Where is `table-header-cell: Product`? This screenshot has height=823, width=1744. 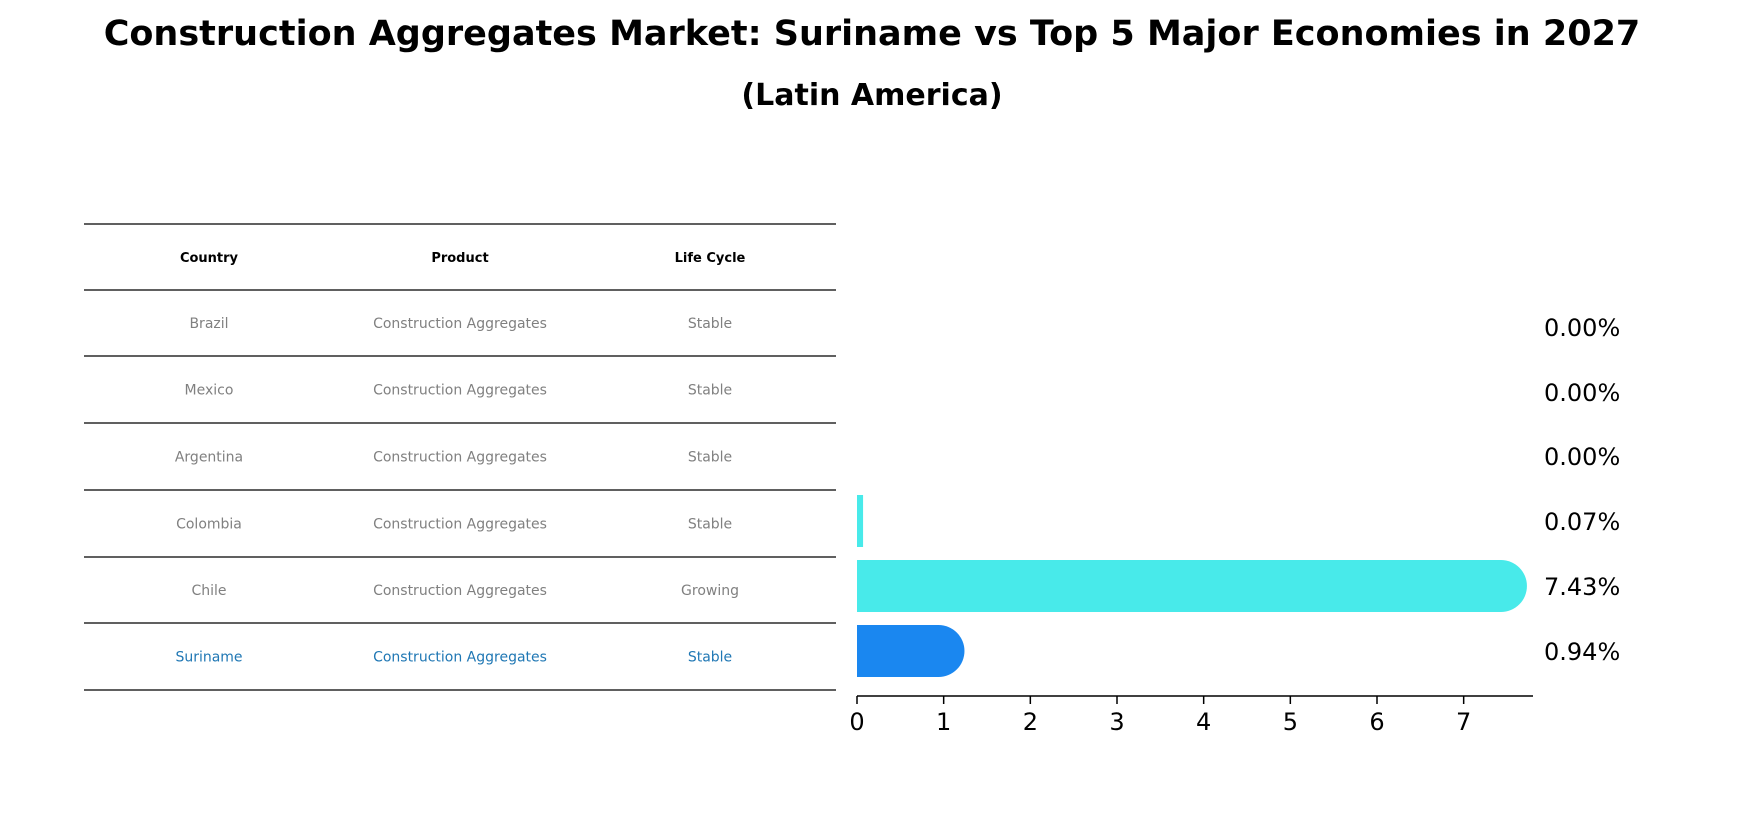
table-header-cell: Product is located at coordinates (459, 258).